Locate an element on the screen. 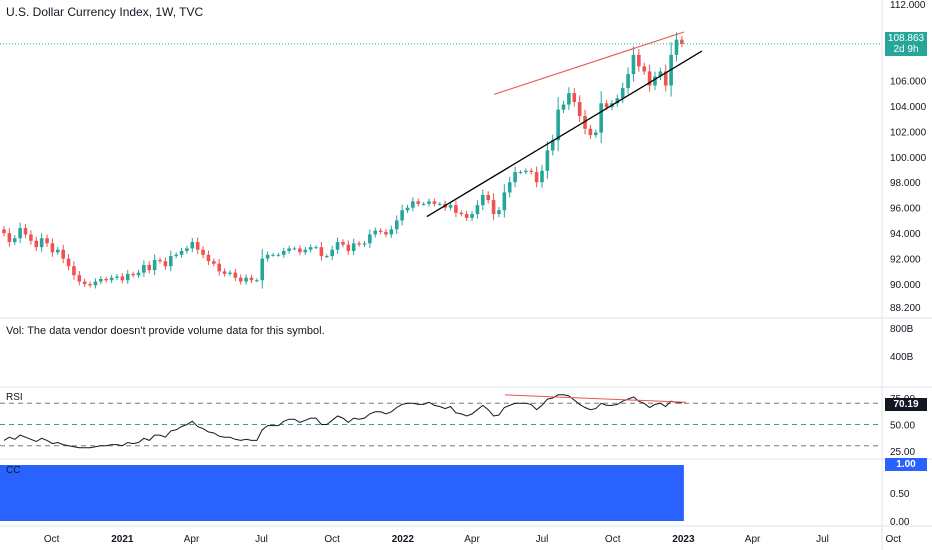 This screenshot has width=932, height=550. price-tick-label: 90.000 is located at coordinates (905, 285).